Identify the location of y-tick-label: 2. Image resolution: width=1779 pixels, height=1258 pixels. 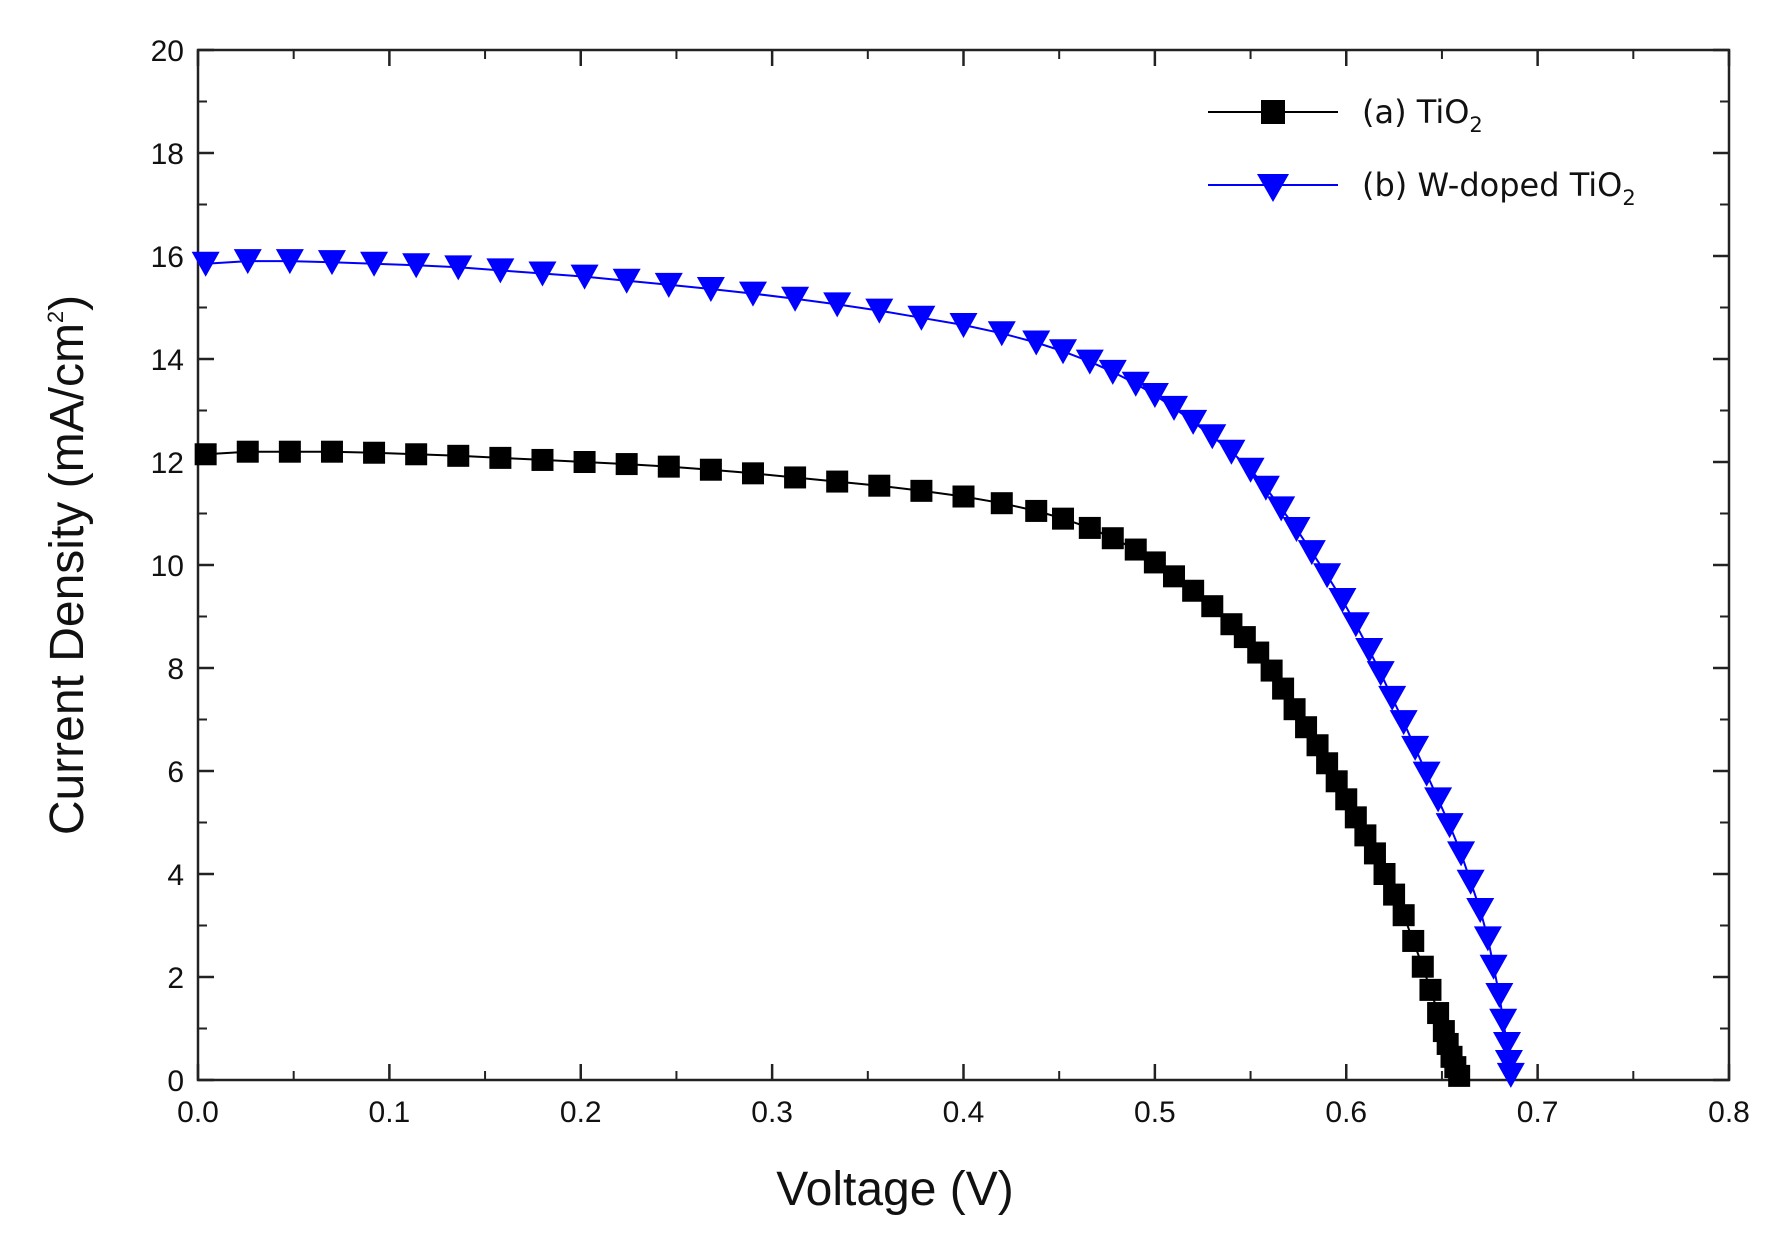
(175, 978).